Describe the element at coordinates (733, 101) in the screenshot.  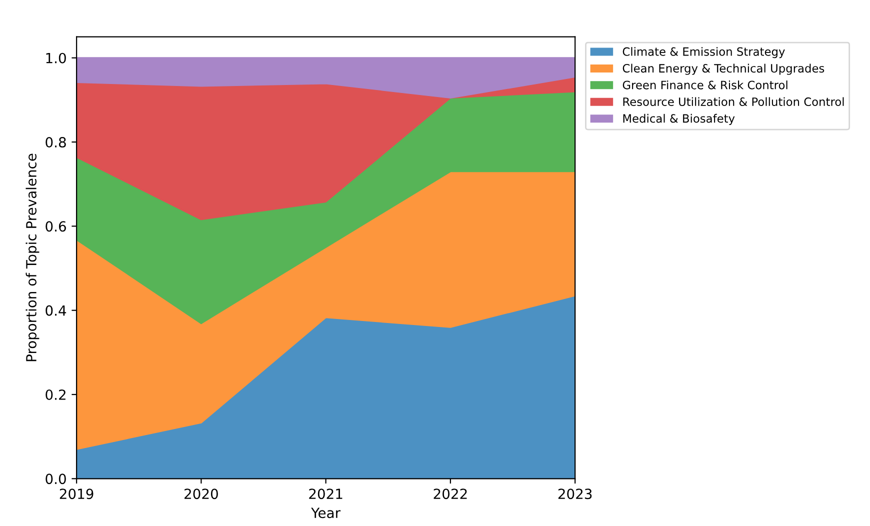
I see `legend-label: Resource Utilization & Pollution Control` at that location.